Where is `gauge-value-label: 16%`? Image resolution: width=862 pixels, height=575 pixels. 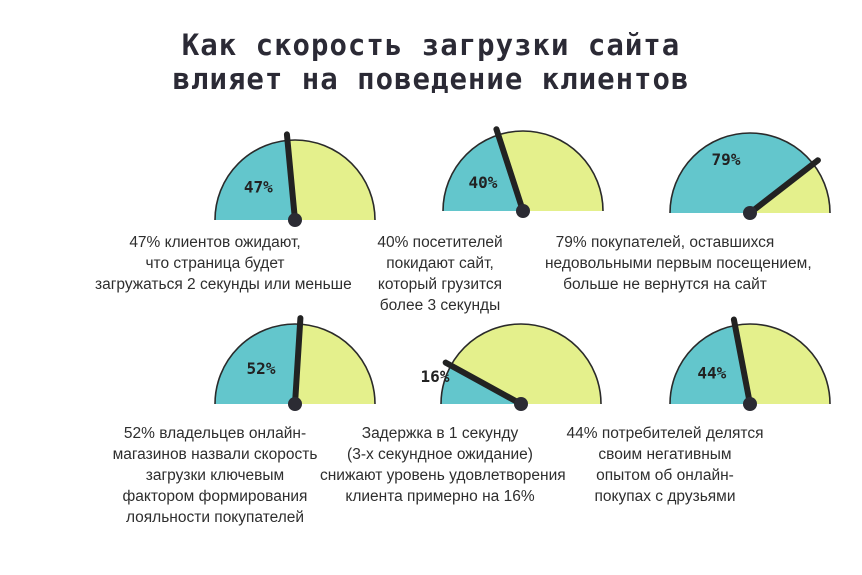
gauge-value-label: 16% is located at coordinates (435, 376).